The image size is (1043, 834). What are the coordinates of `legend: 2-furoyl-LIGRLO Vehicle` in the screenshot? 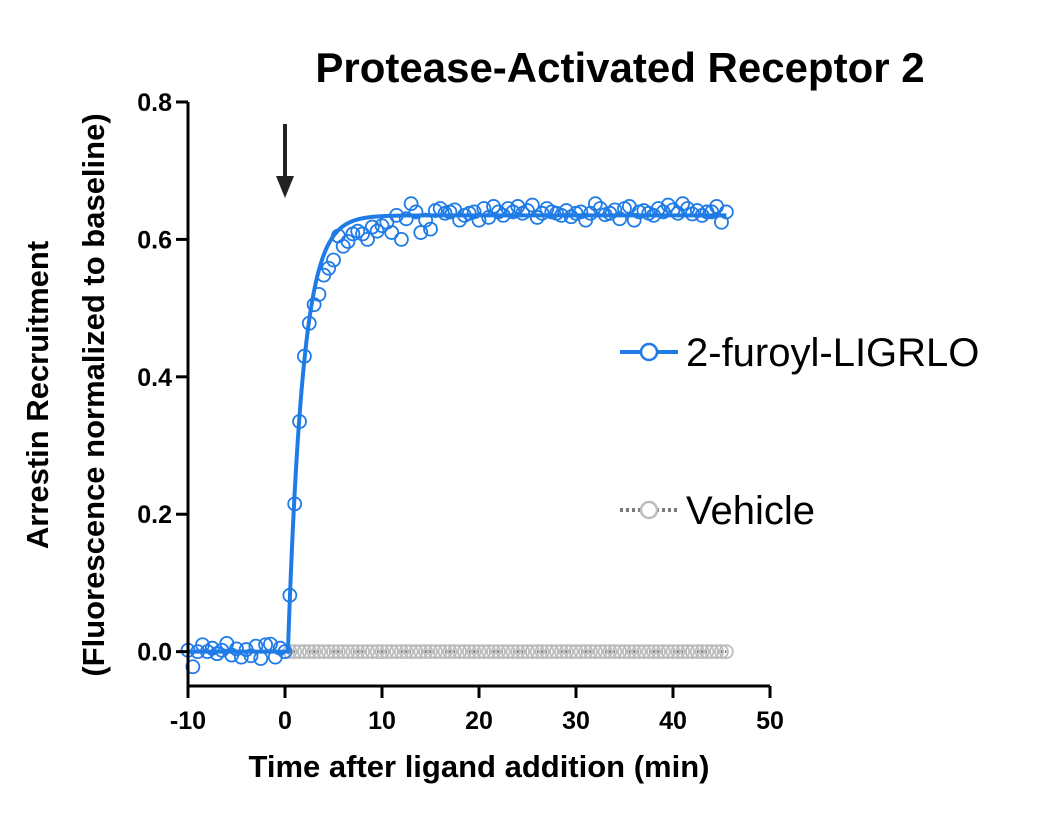 It's located at (799, 432).